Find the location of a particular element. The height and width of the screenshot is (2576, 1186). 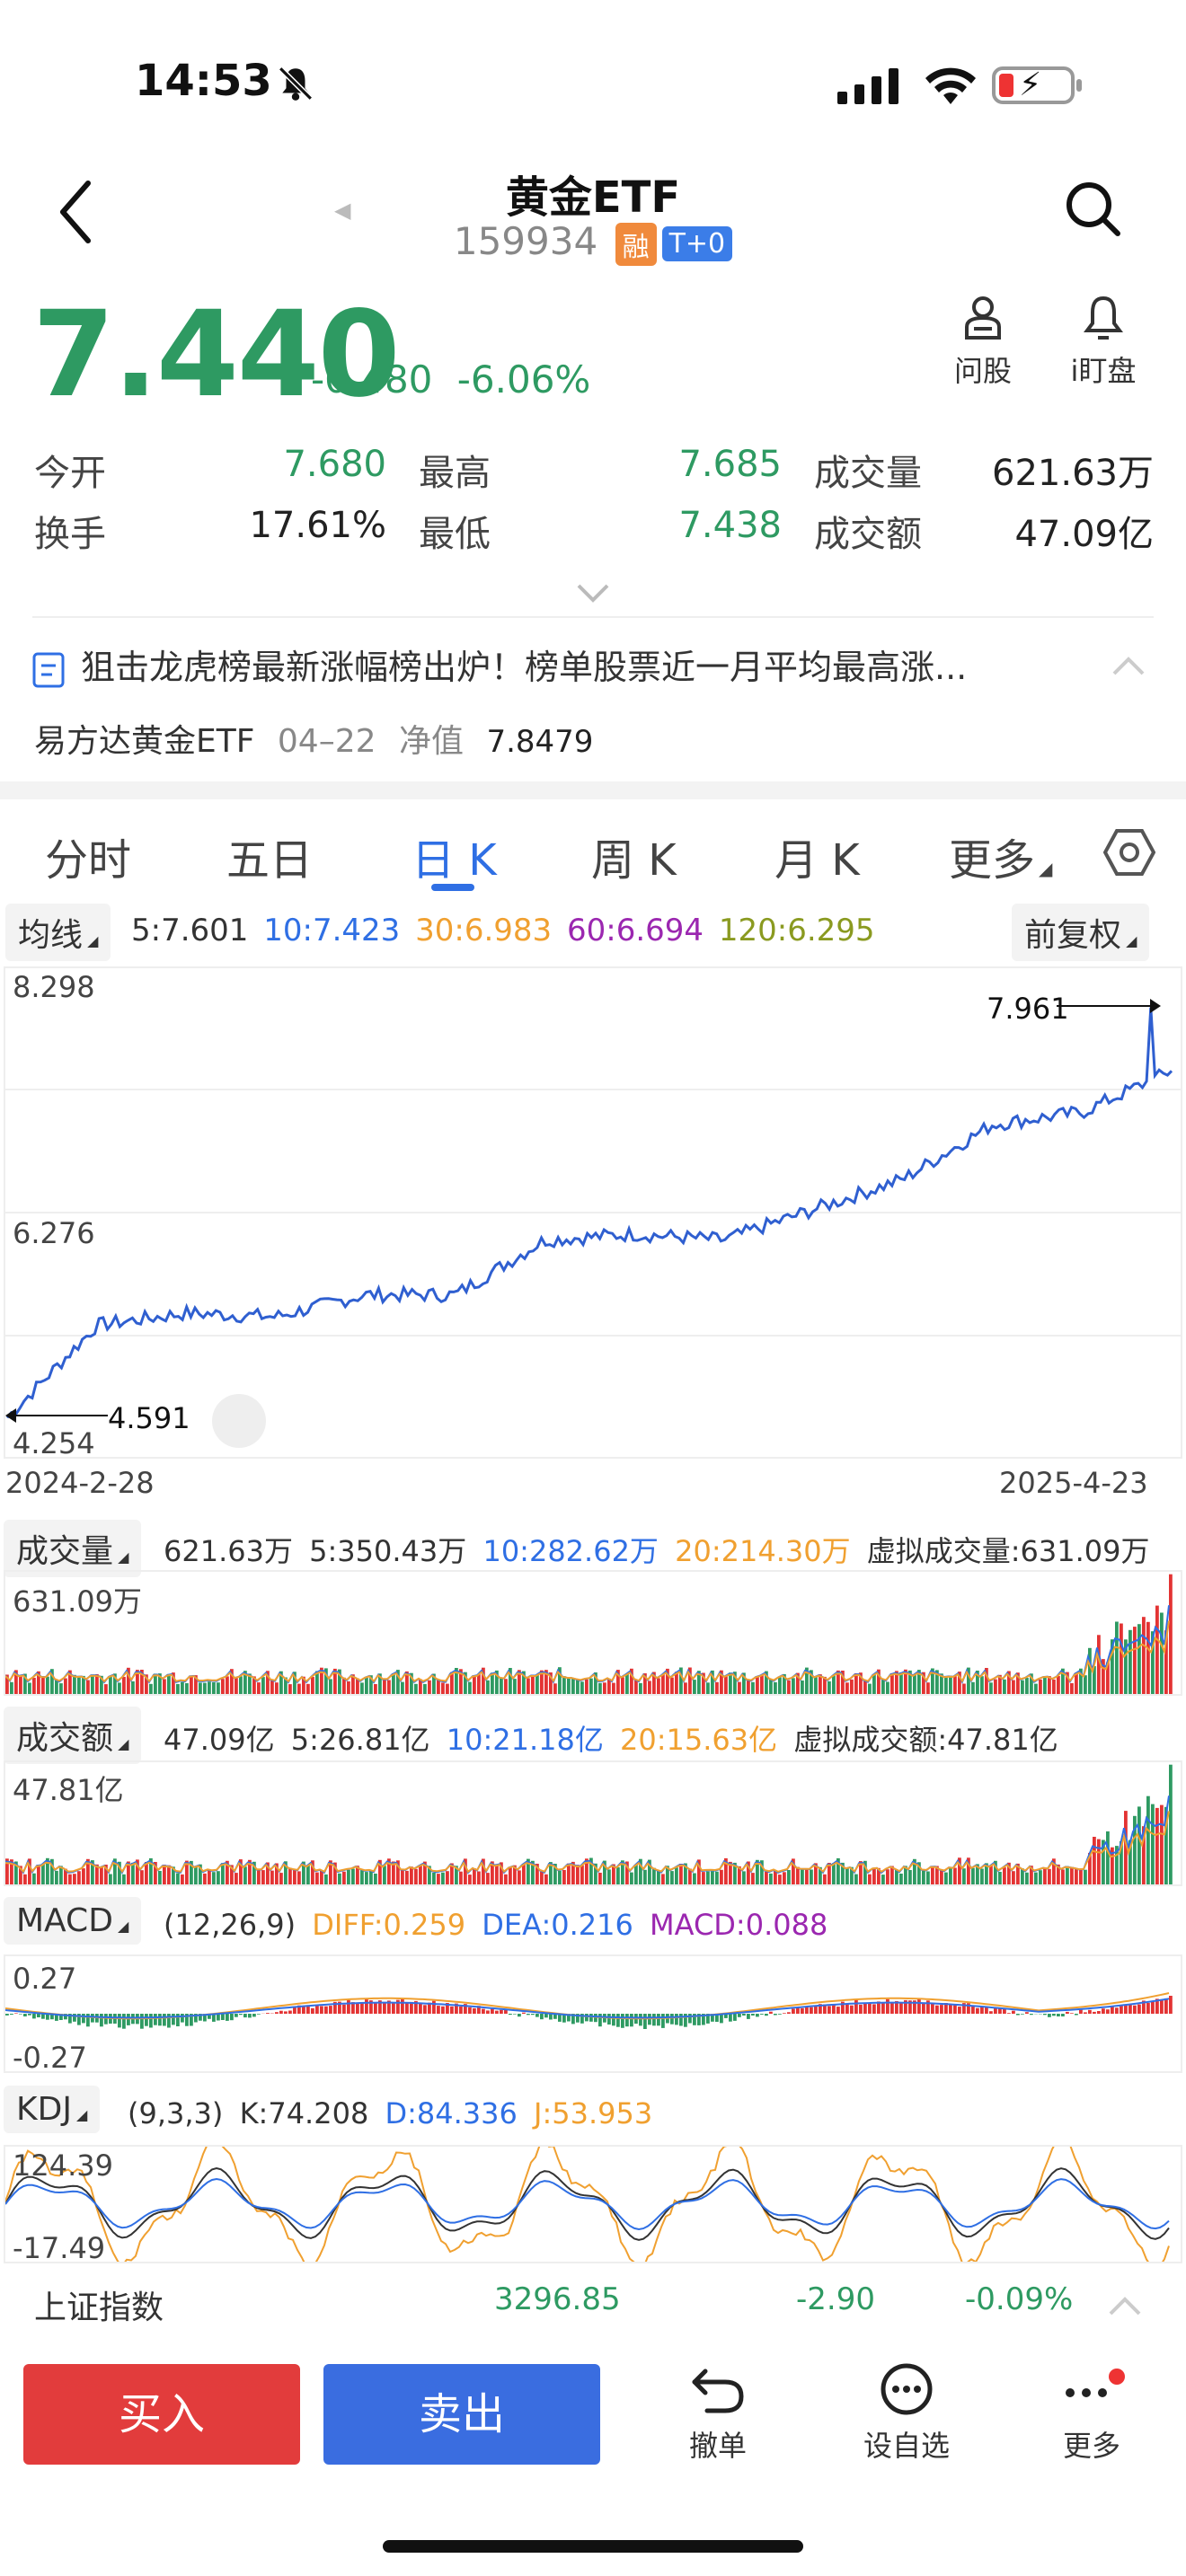

index-expand-icon is located at coordinates (1125, 2306).